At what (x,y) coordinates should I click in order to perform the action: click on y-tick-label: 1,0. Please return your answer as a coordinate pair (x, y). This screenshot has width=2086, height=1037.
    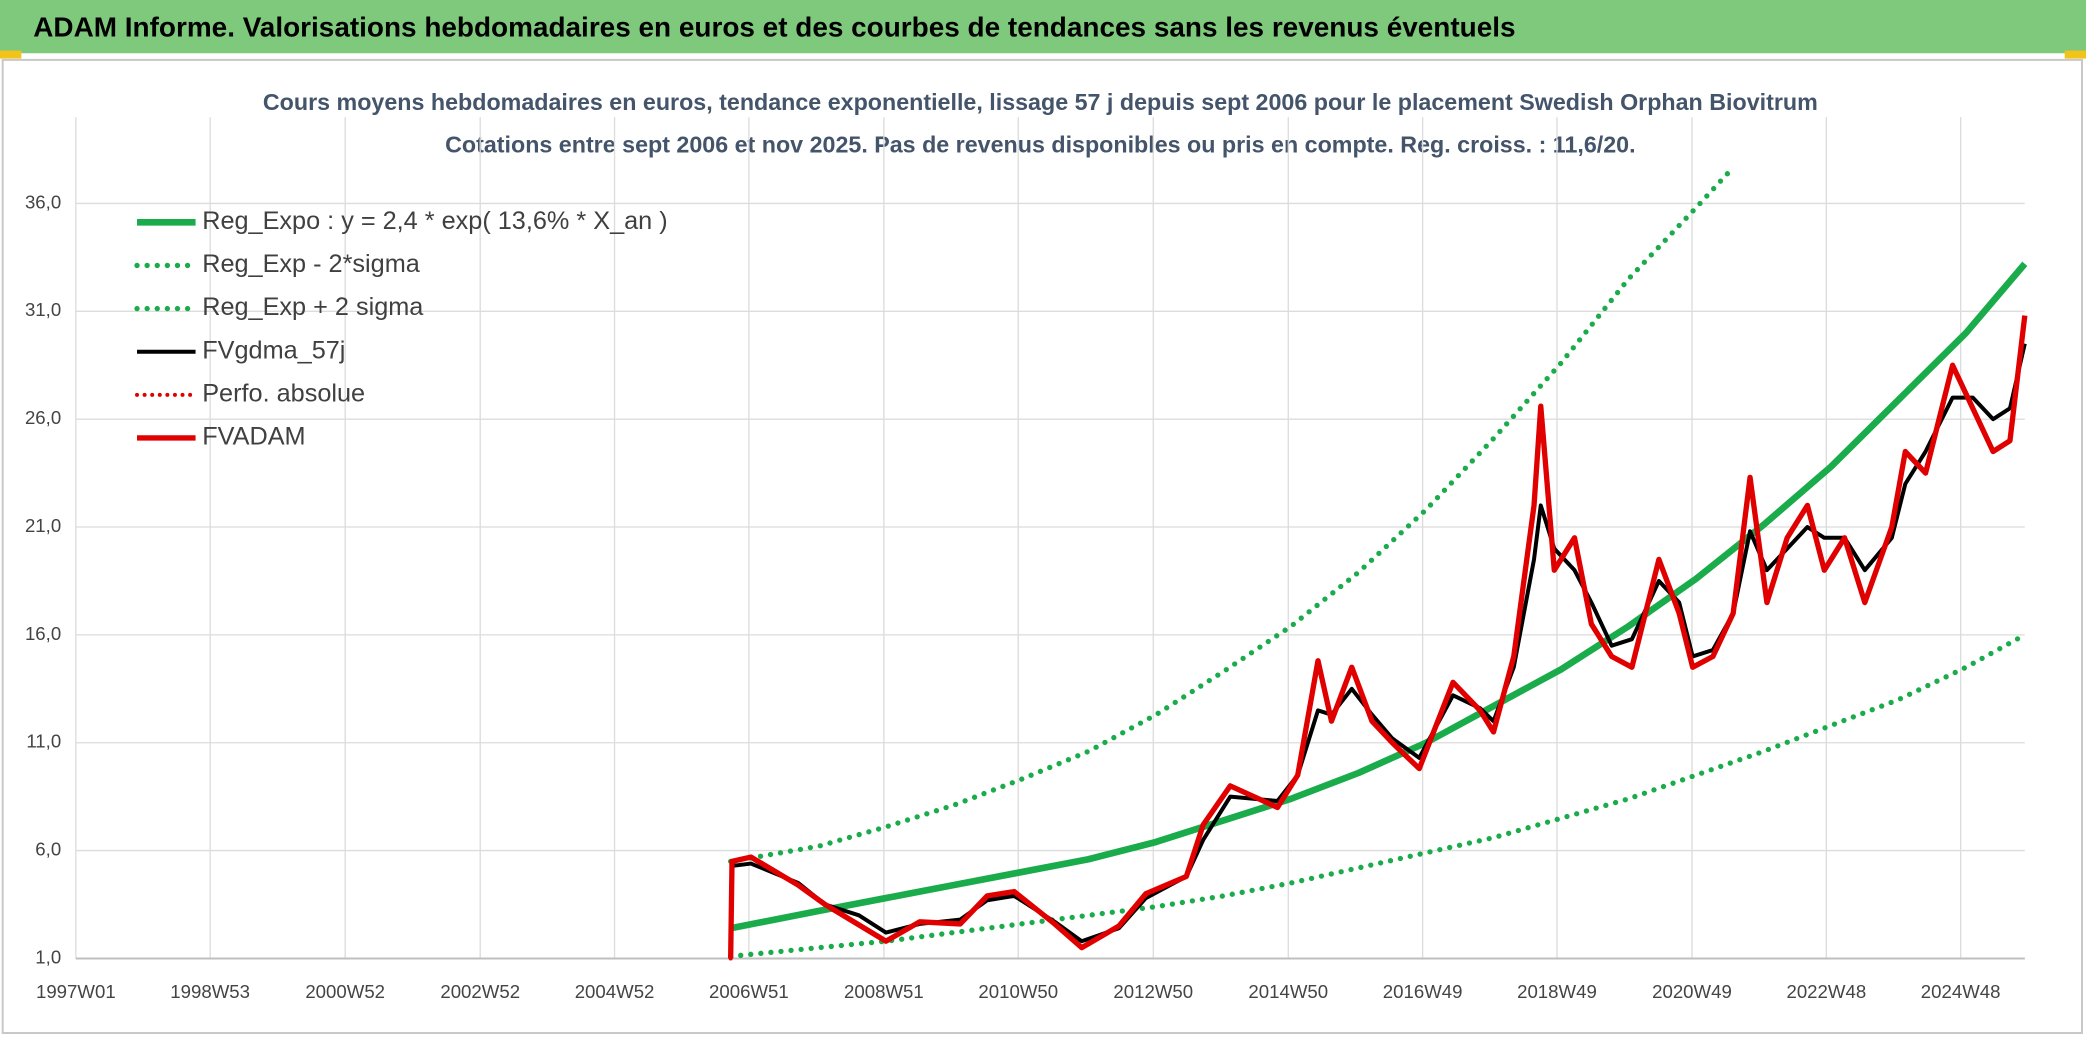
    Looking at the image, I should click on (48, 956).